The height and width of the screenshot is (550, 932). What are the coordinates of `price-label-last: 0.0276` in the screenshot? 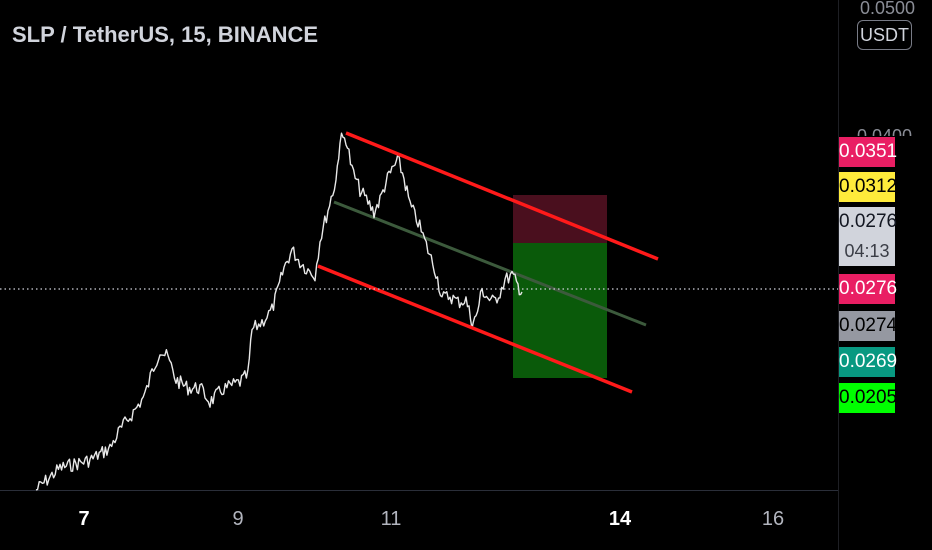 It's located at (868, 222).